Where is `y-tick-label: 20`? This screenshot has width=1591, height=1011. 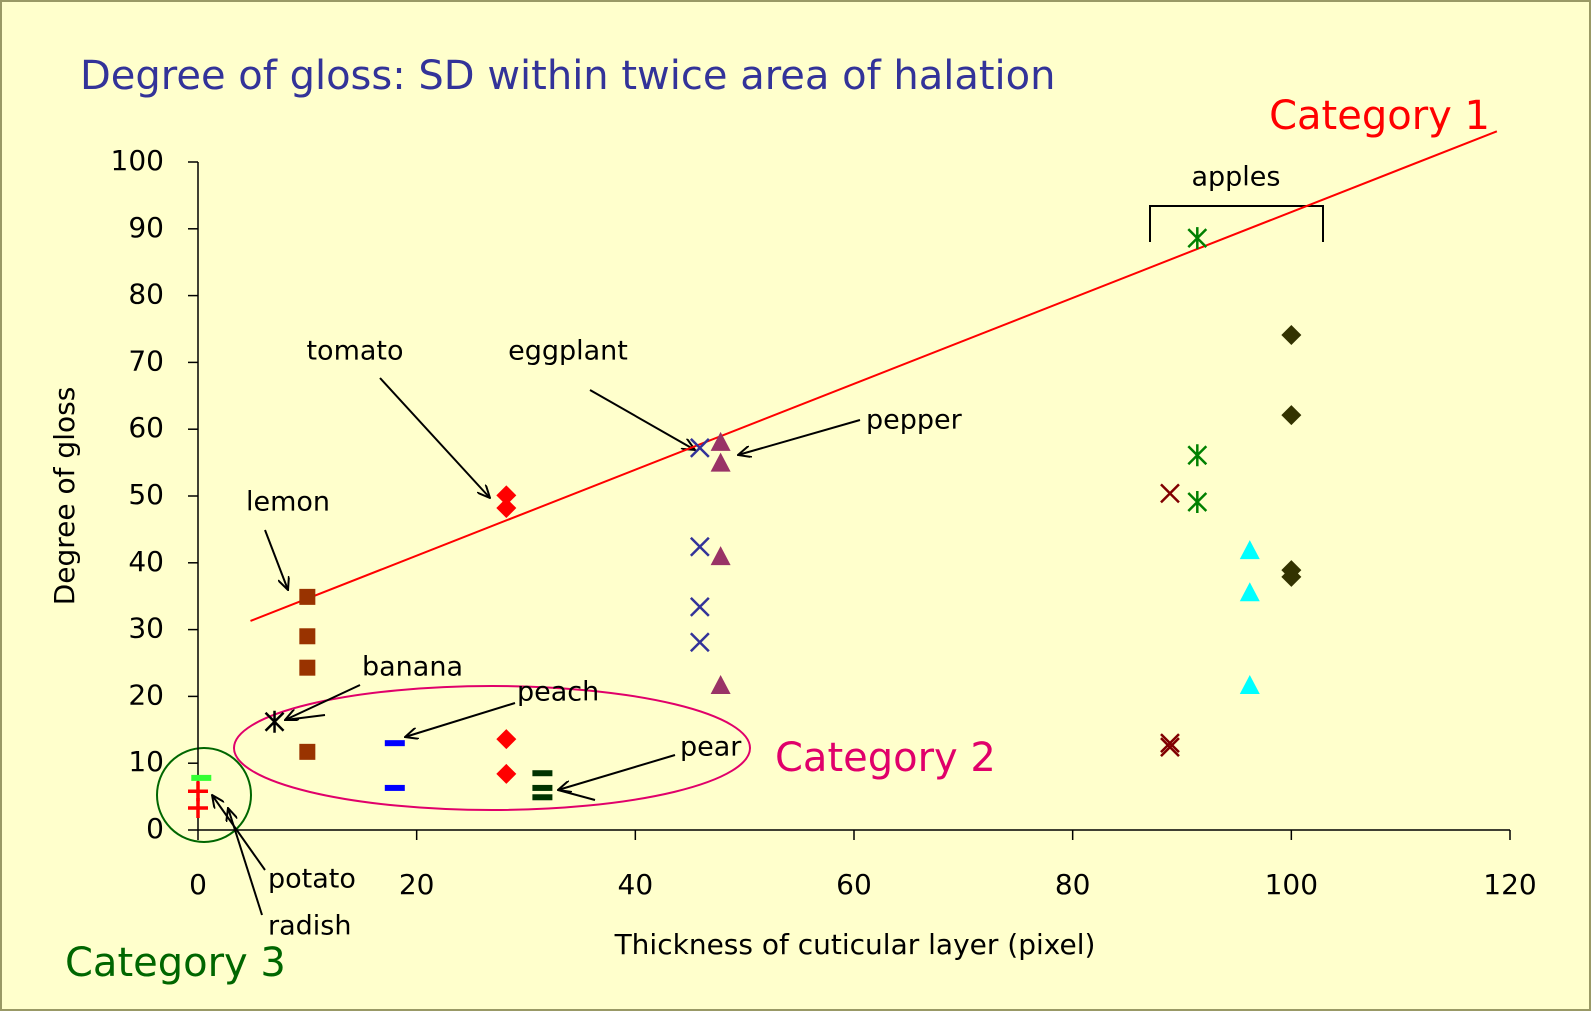 y-tick-label: 20 is located at coordinates (146, 694).